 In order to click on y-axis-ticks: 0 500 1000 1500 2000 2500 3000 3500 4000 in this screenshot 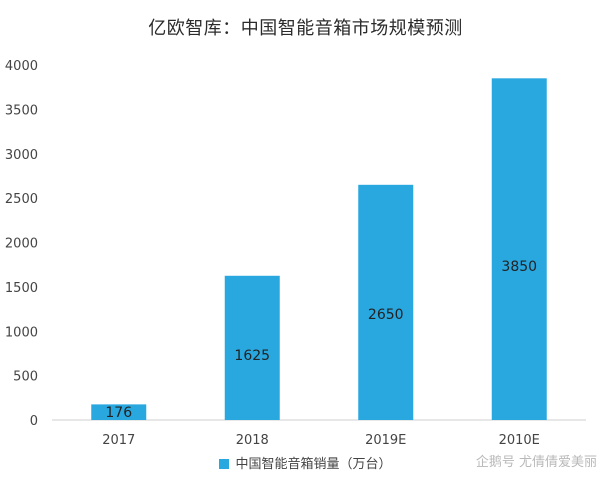, I will do `click(21, 244)`.